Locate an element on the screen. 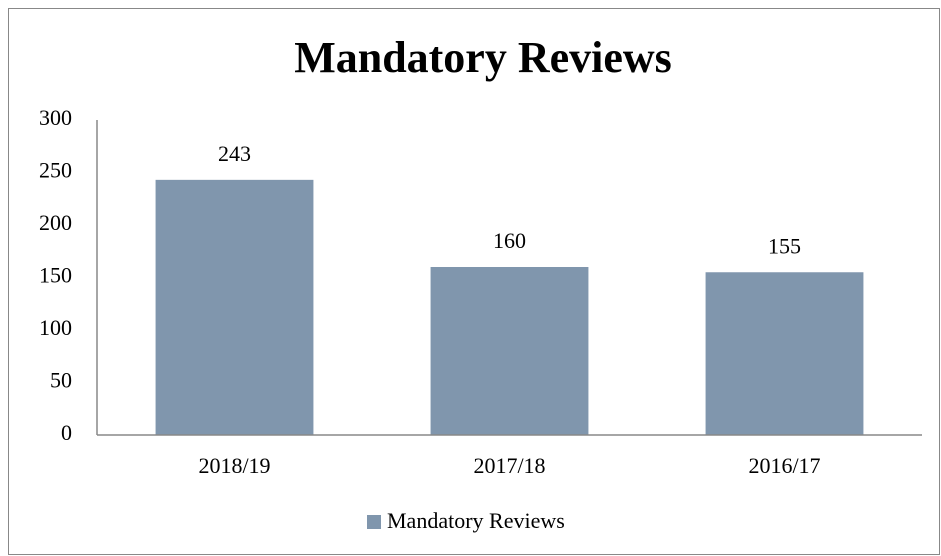  y-tick-label: 250 is located at coordinates (55, 170).